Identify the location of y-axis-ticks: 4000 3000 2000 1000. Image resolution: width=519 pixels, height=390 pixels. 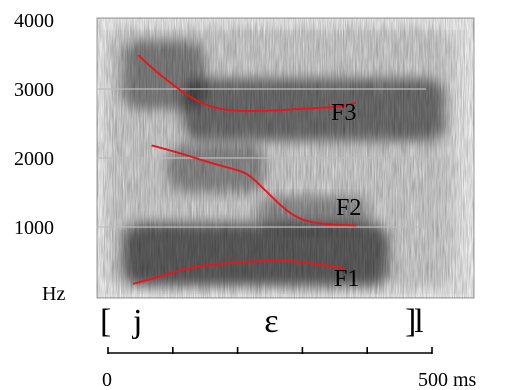
(34, 124).